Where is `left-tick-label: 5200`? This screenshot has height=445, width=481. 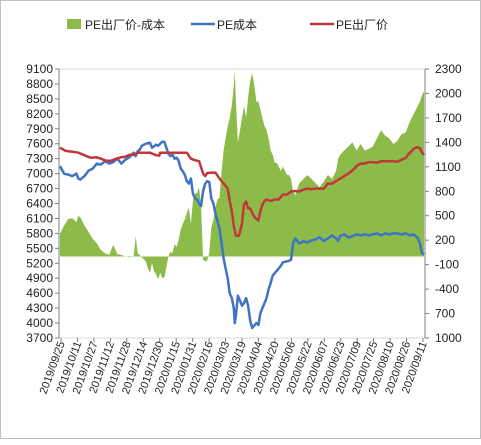 left-tick-label: 5200 is located at coordinates (39, 263).